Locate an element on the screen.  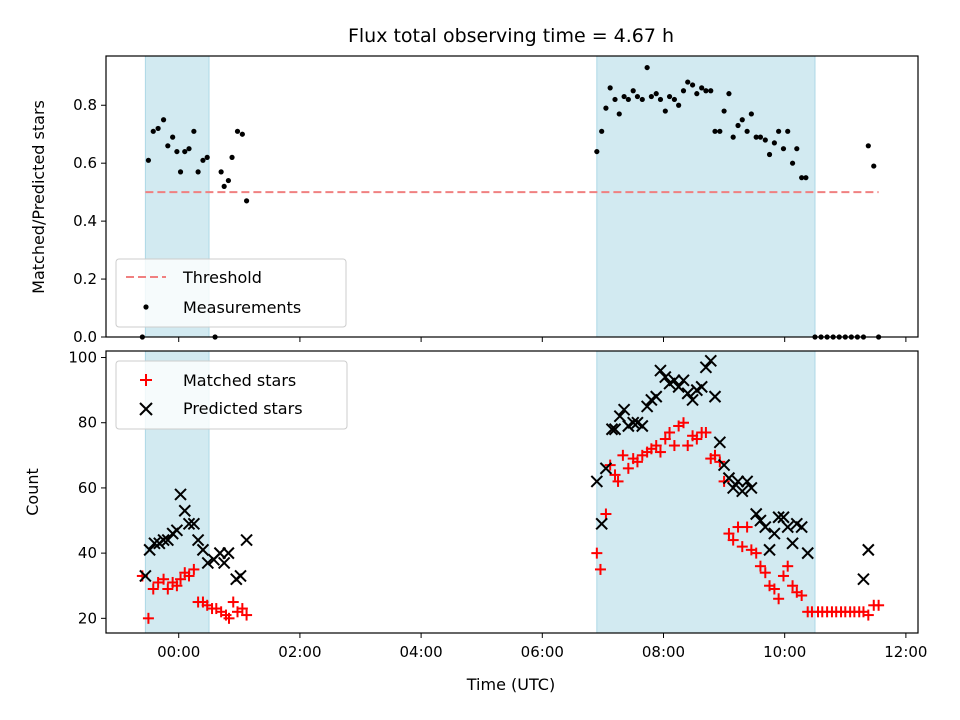
y-tick-label: 0.0 is located at coordinates (85, 337).